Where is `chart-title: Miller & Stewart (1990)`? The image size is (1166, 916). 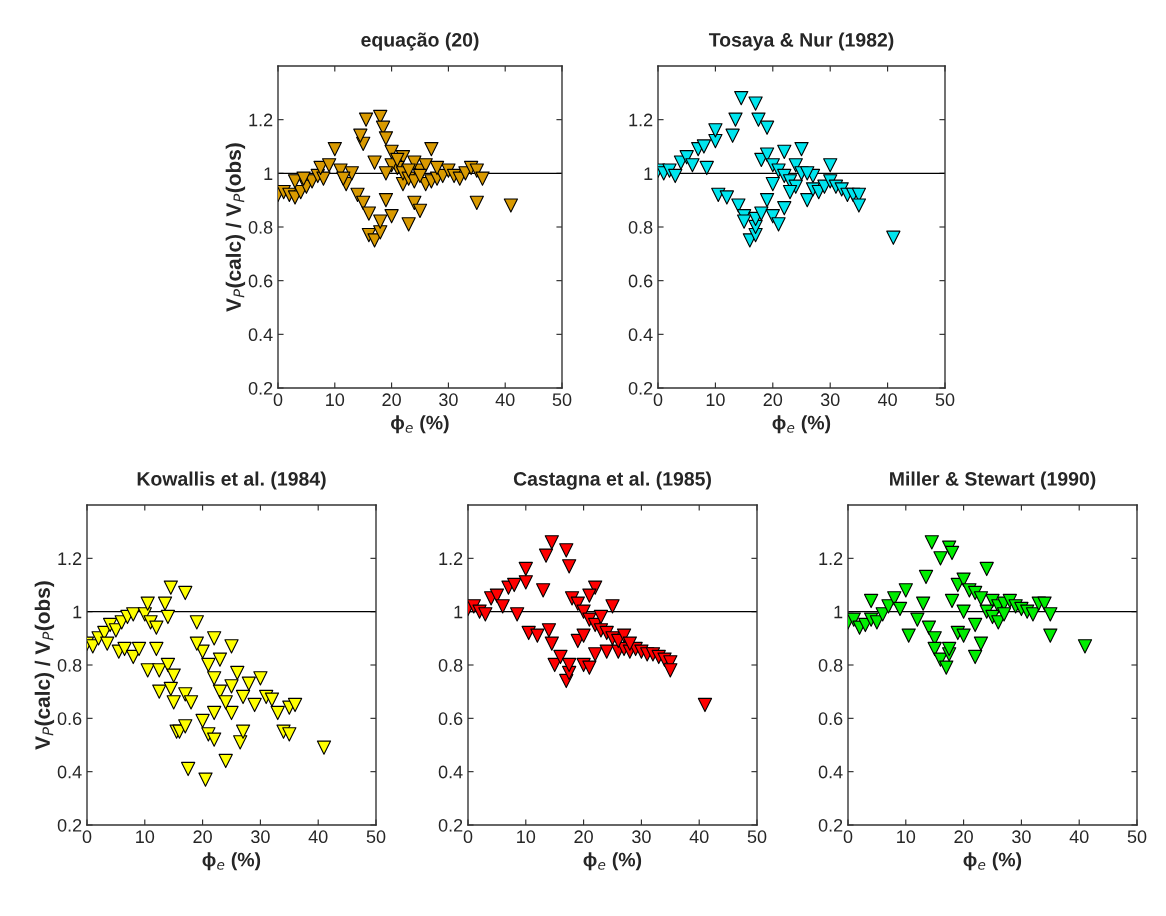 chart-title: Miller & Stewart (1990) is located at coordinates (993, 480).